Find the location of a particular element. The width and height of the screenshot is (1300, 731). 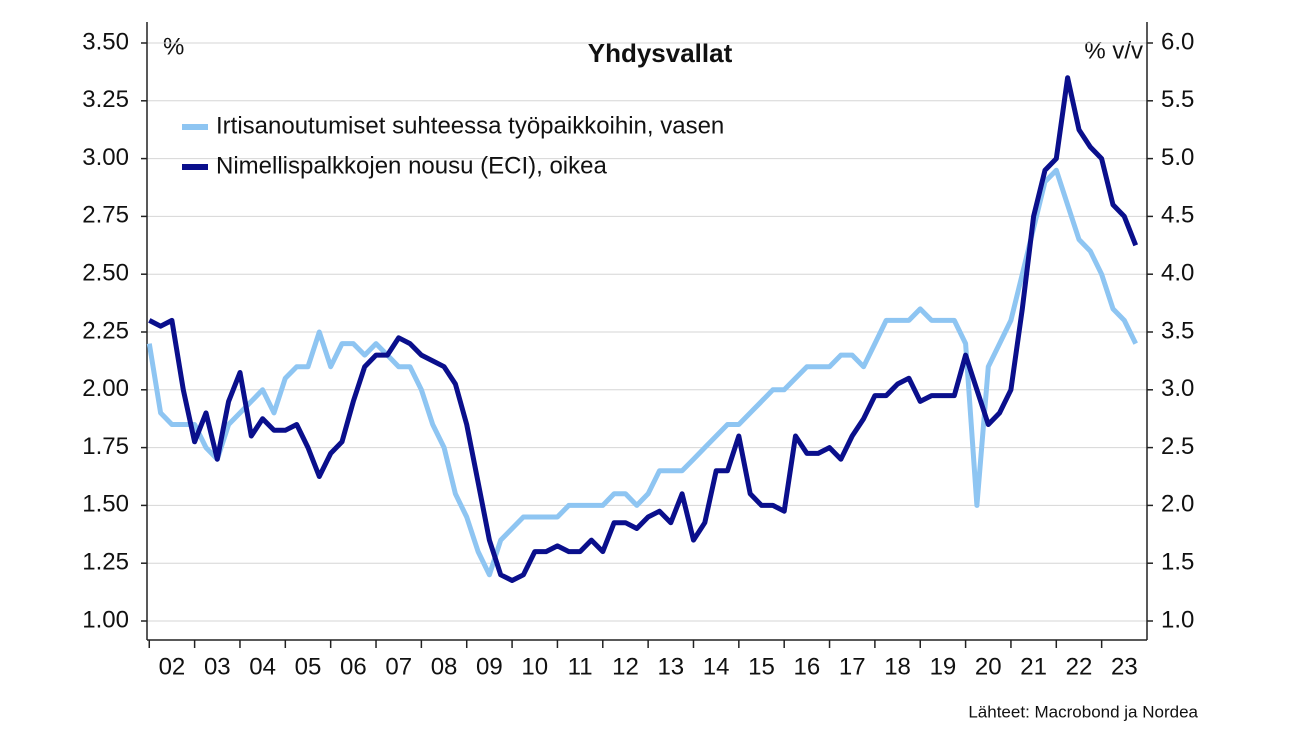

y-tick-label: 1.25 is located at coordinates (105, 562).